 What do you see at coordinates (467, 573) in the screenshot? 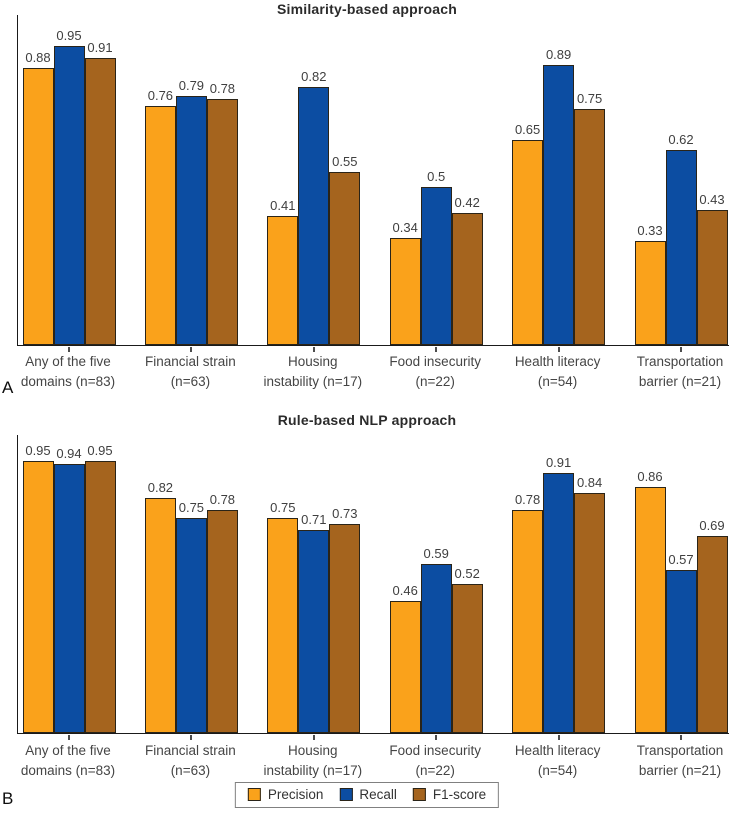
I see `value-label: 0.52` at bounding box center [467, 573].